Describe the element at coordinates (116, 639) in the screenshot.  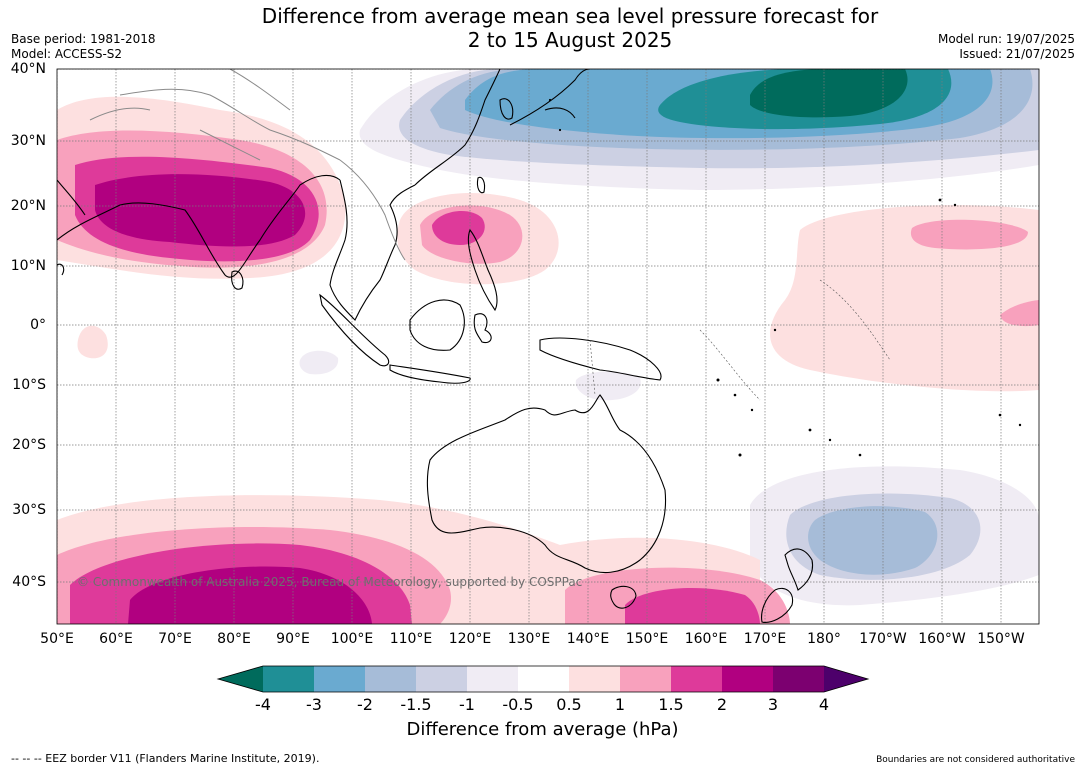
I see `lon-label-60e: 60°E` at that location.